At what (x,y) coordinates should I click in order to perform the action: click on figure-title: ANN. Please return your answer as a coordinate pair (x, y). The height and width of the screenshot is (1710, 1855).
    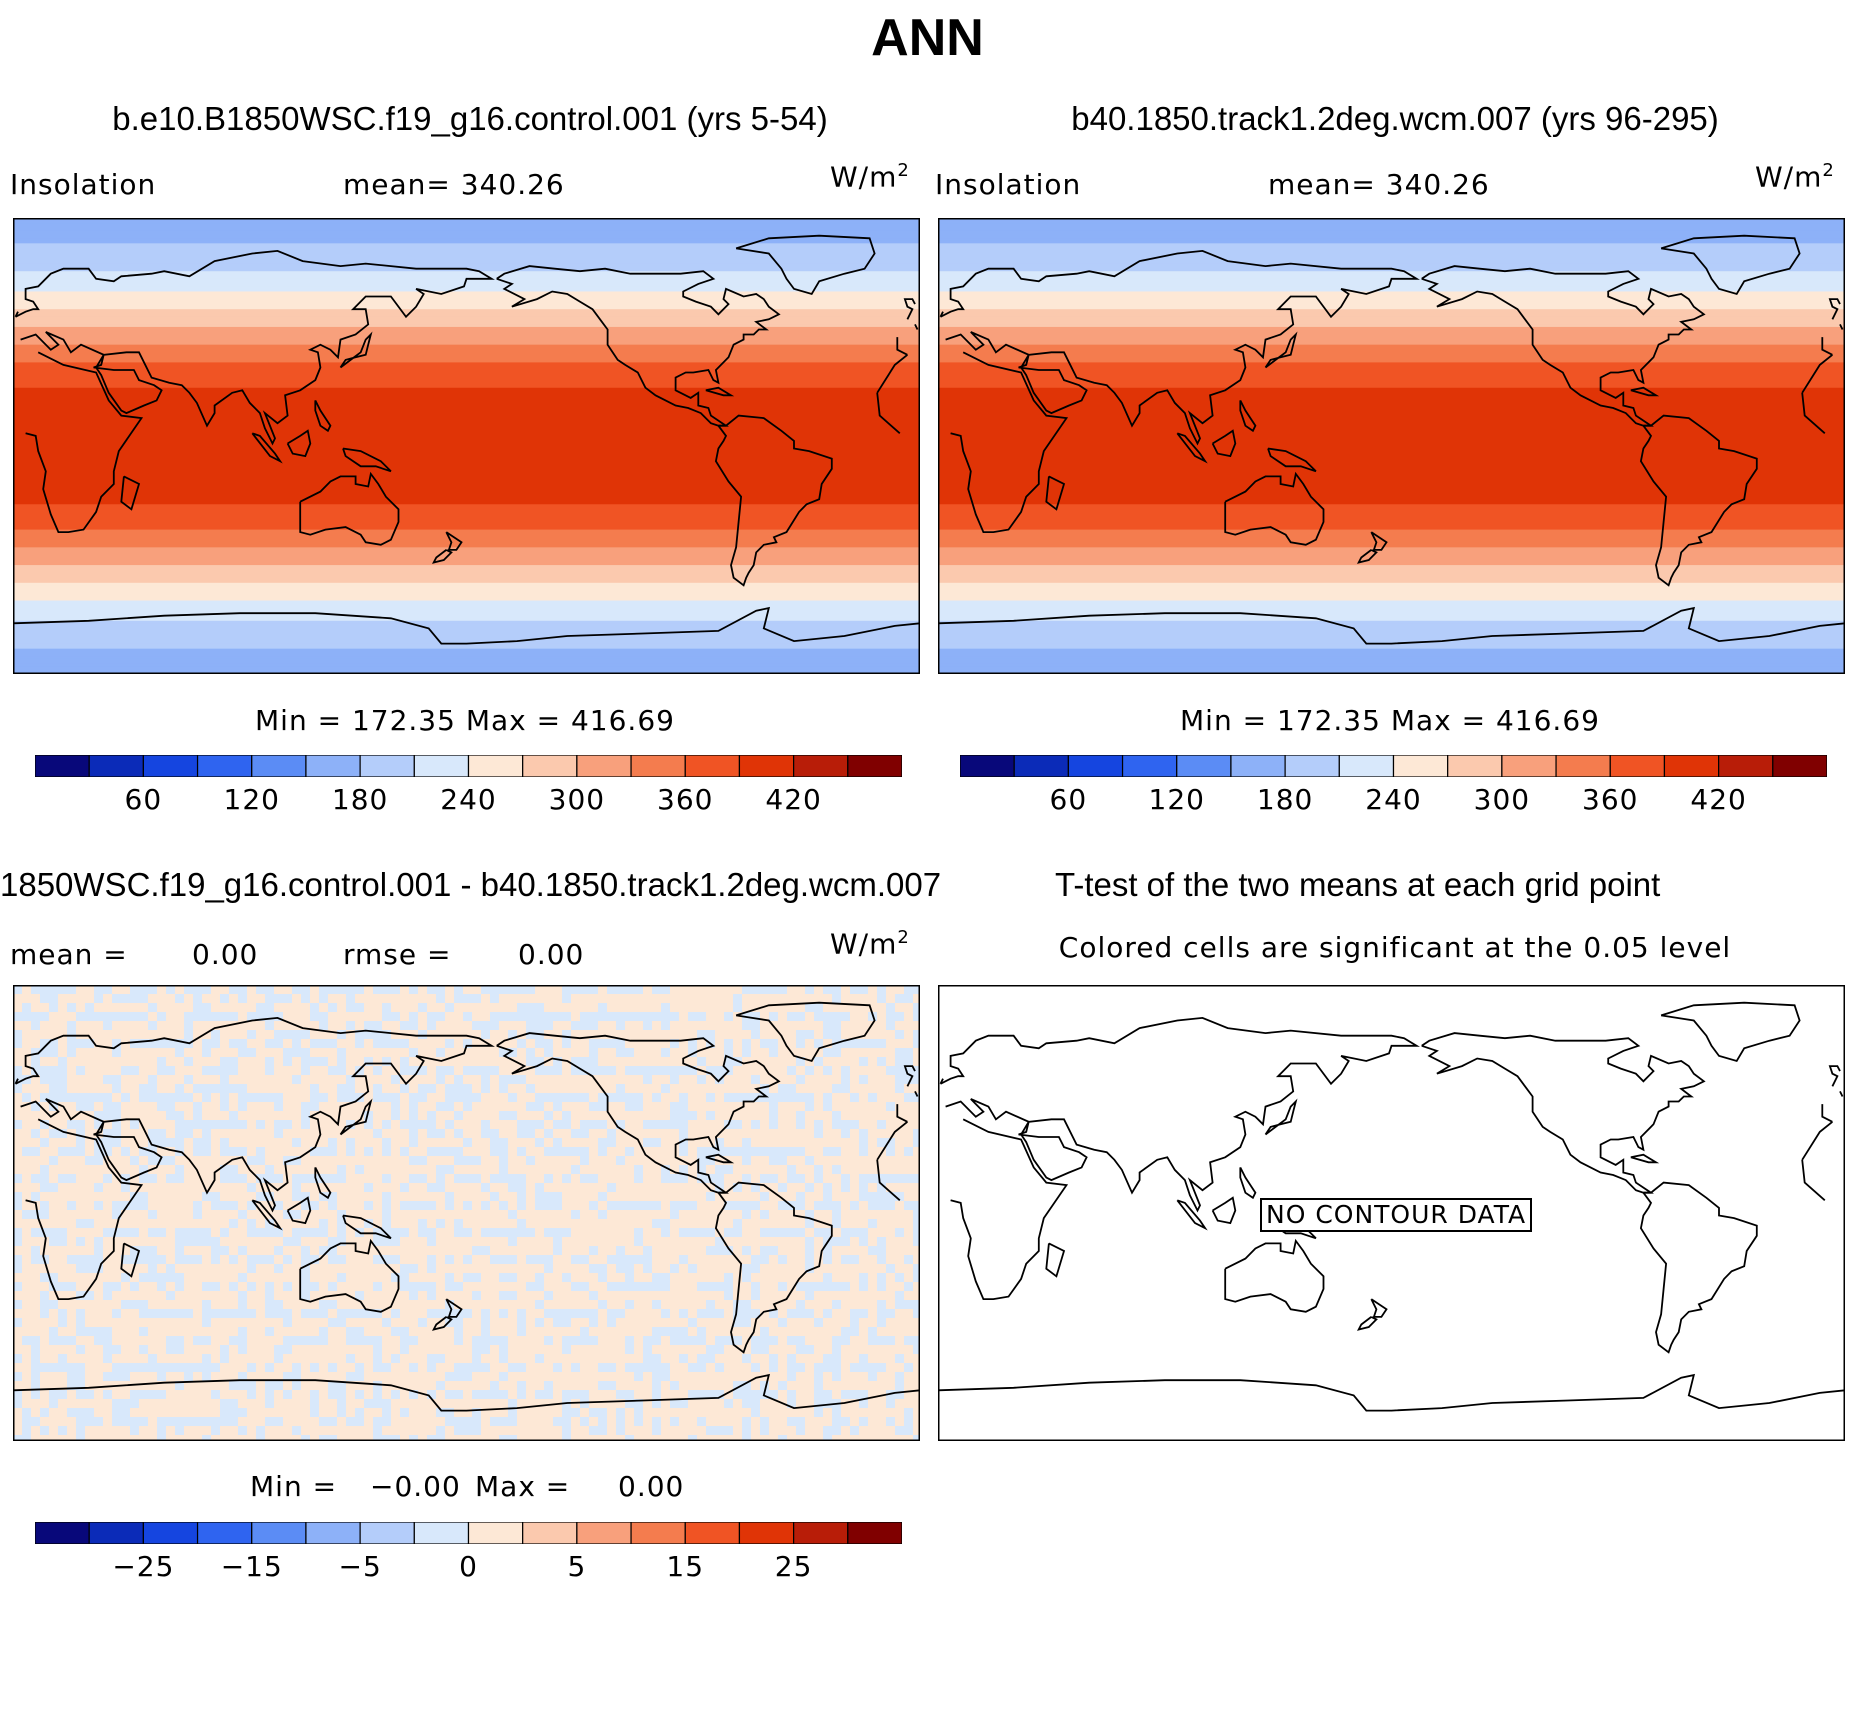
    Looking at the image, I should click on (927, 38).